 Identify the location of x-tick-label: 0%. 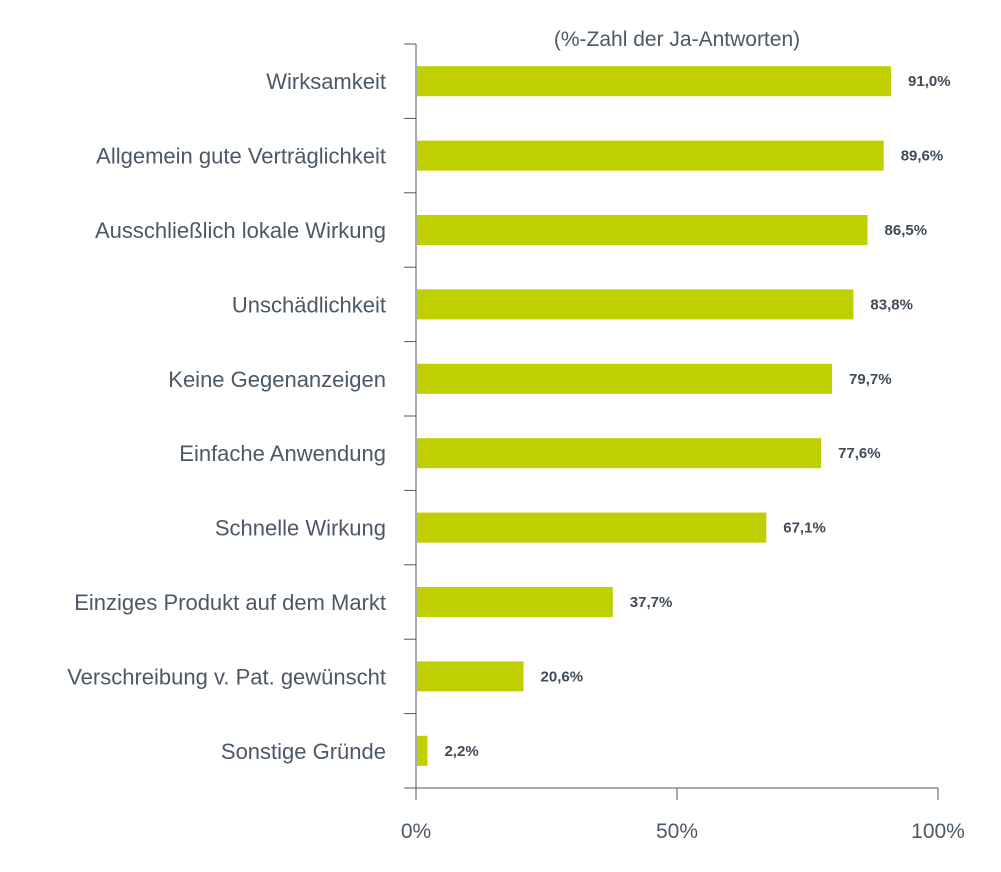
(416, 831).